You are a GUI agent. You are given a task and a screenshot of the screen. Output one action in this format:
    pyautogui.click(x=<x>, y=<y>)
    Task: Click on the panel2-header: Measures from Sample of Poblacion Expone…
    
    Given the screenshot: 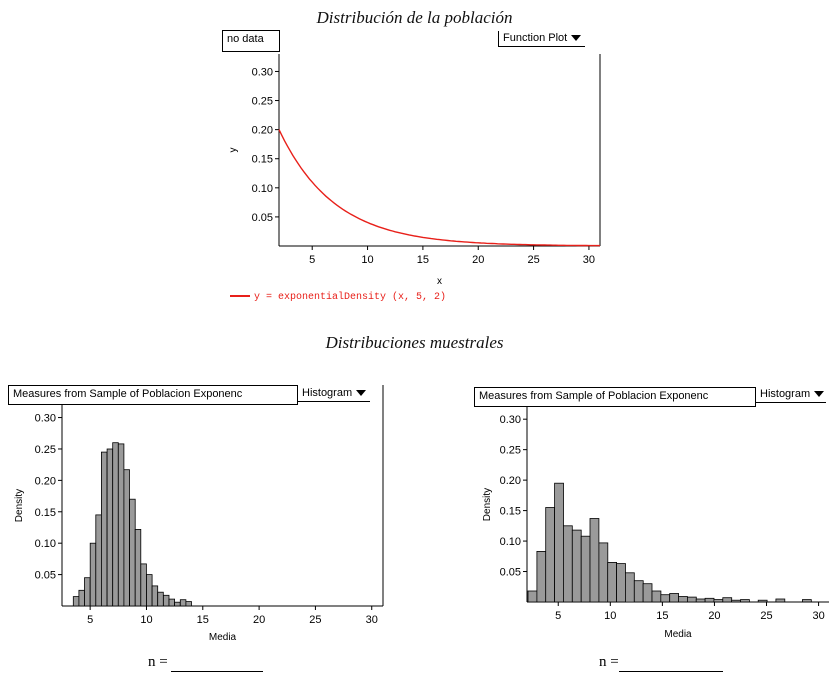 What is the action you would take?
    pyautogui.click(x=615, y=397)
    